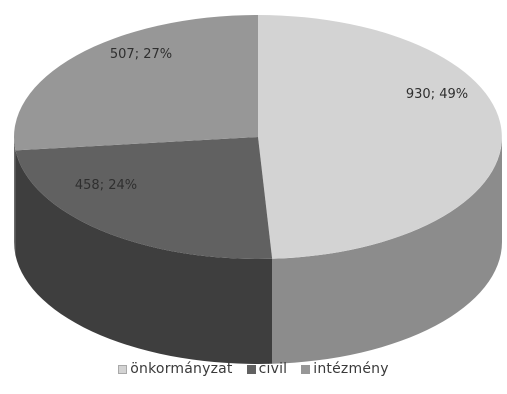 The width and height of the screenshot is (507, 394). I want to click on legend-swatch-civil, so click(251, 369).